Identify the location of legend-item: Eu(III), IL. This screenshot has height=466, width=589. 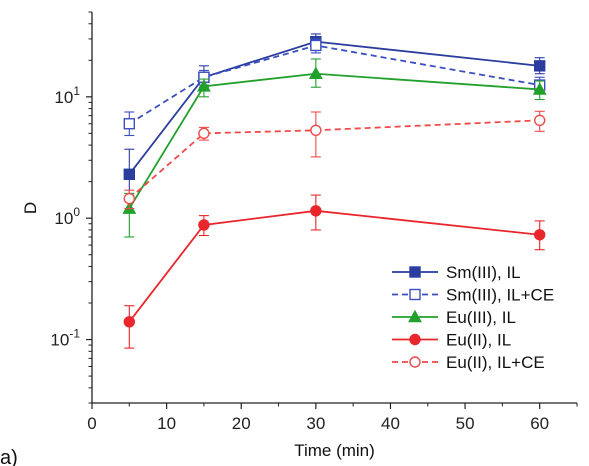
(454, 317).